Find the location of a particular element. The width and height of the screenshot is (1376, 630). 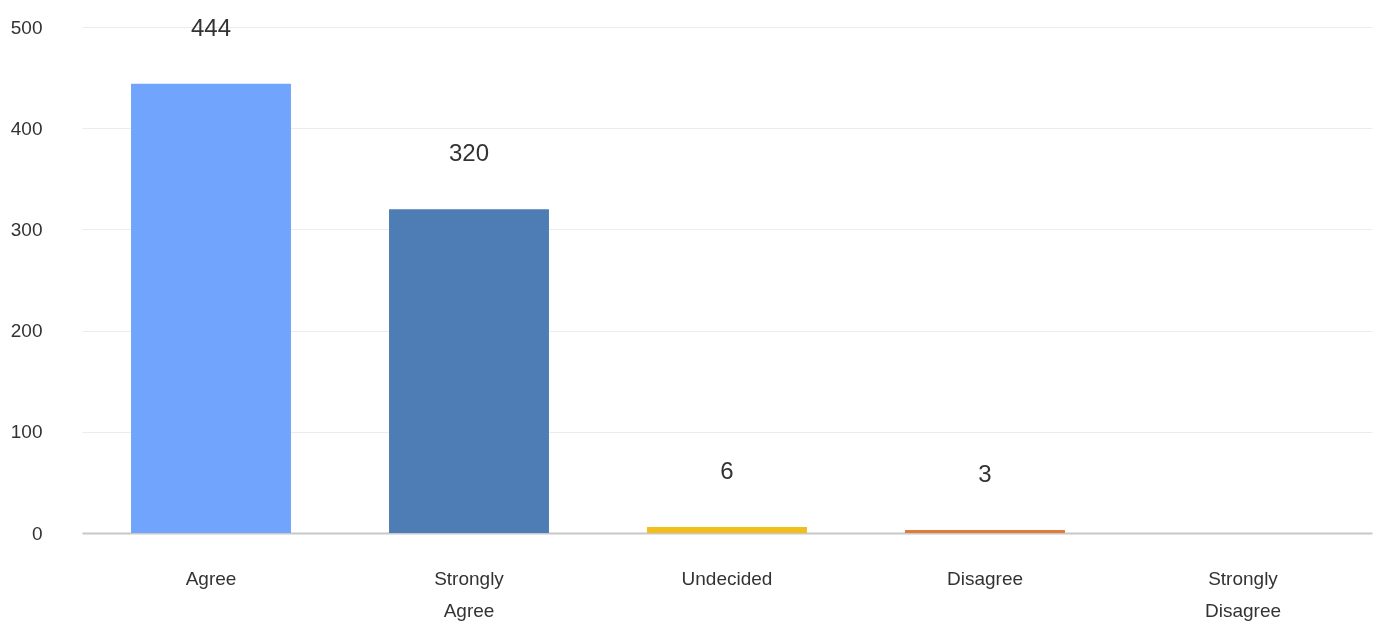

x-tick-label: Strongly Disagree is located at coordinates (1243, 594).